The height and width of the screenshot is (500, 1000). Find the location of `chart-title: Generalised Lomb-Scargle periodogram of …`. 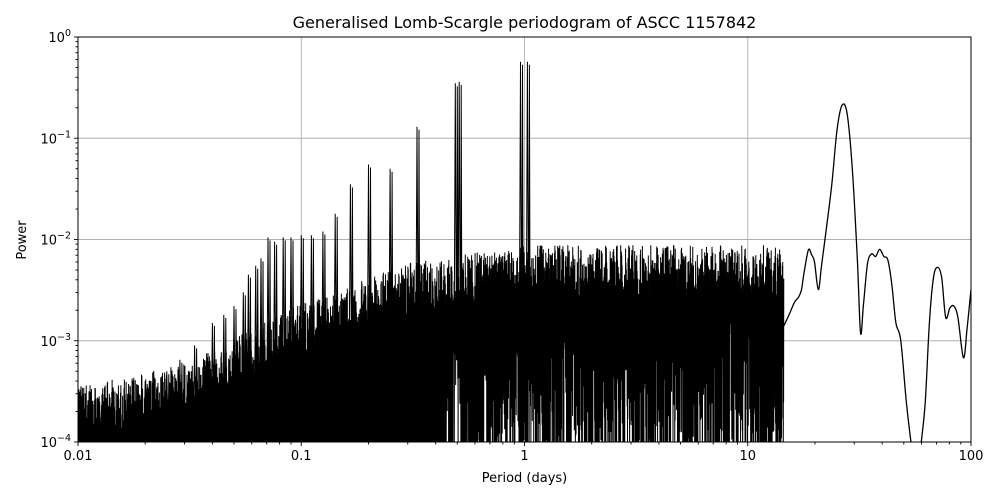

chart-title: Generalised Lomb-Scargle periodogram of … is located at coordinates (525, 22).